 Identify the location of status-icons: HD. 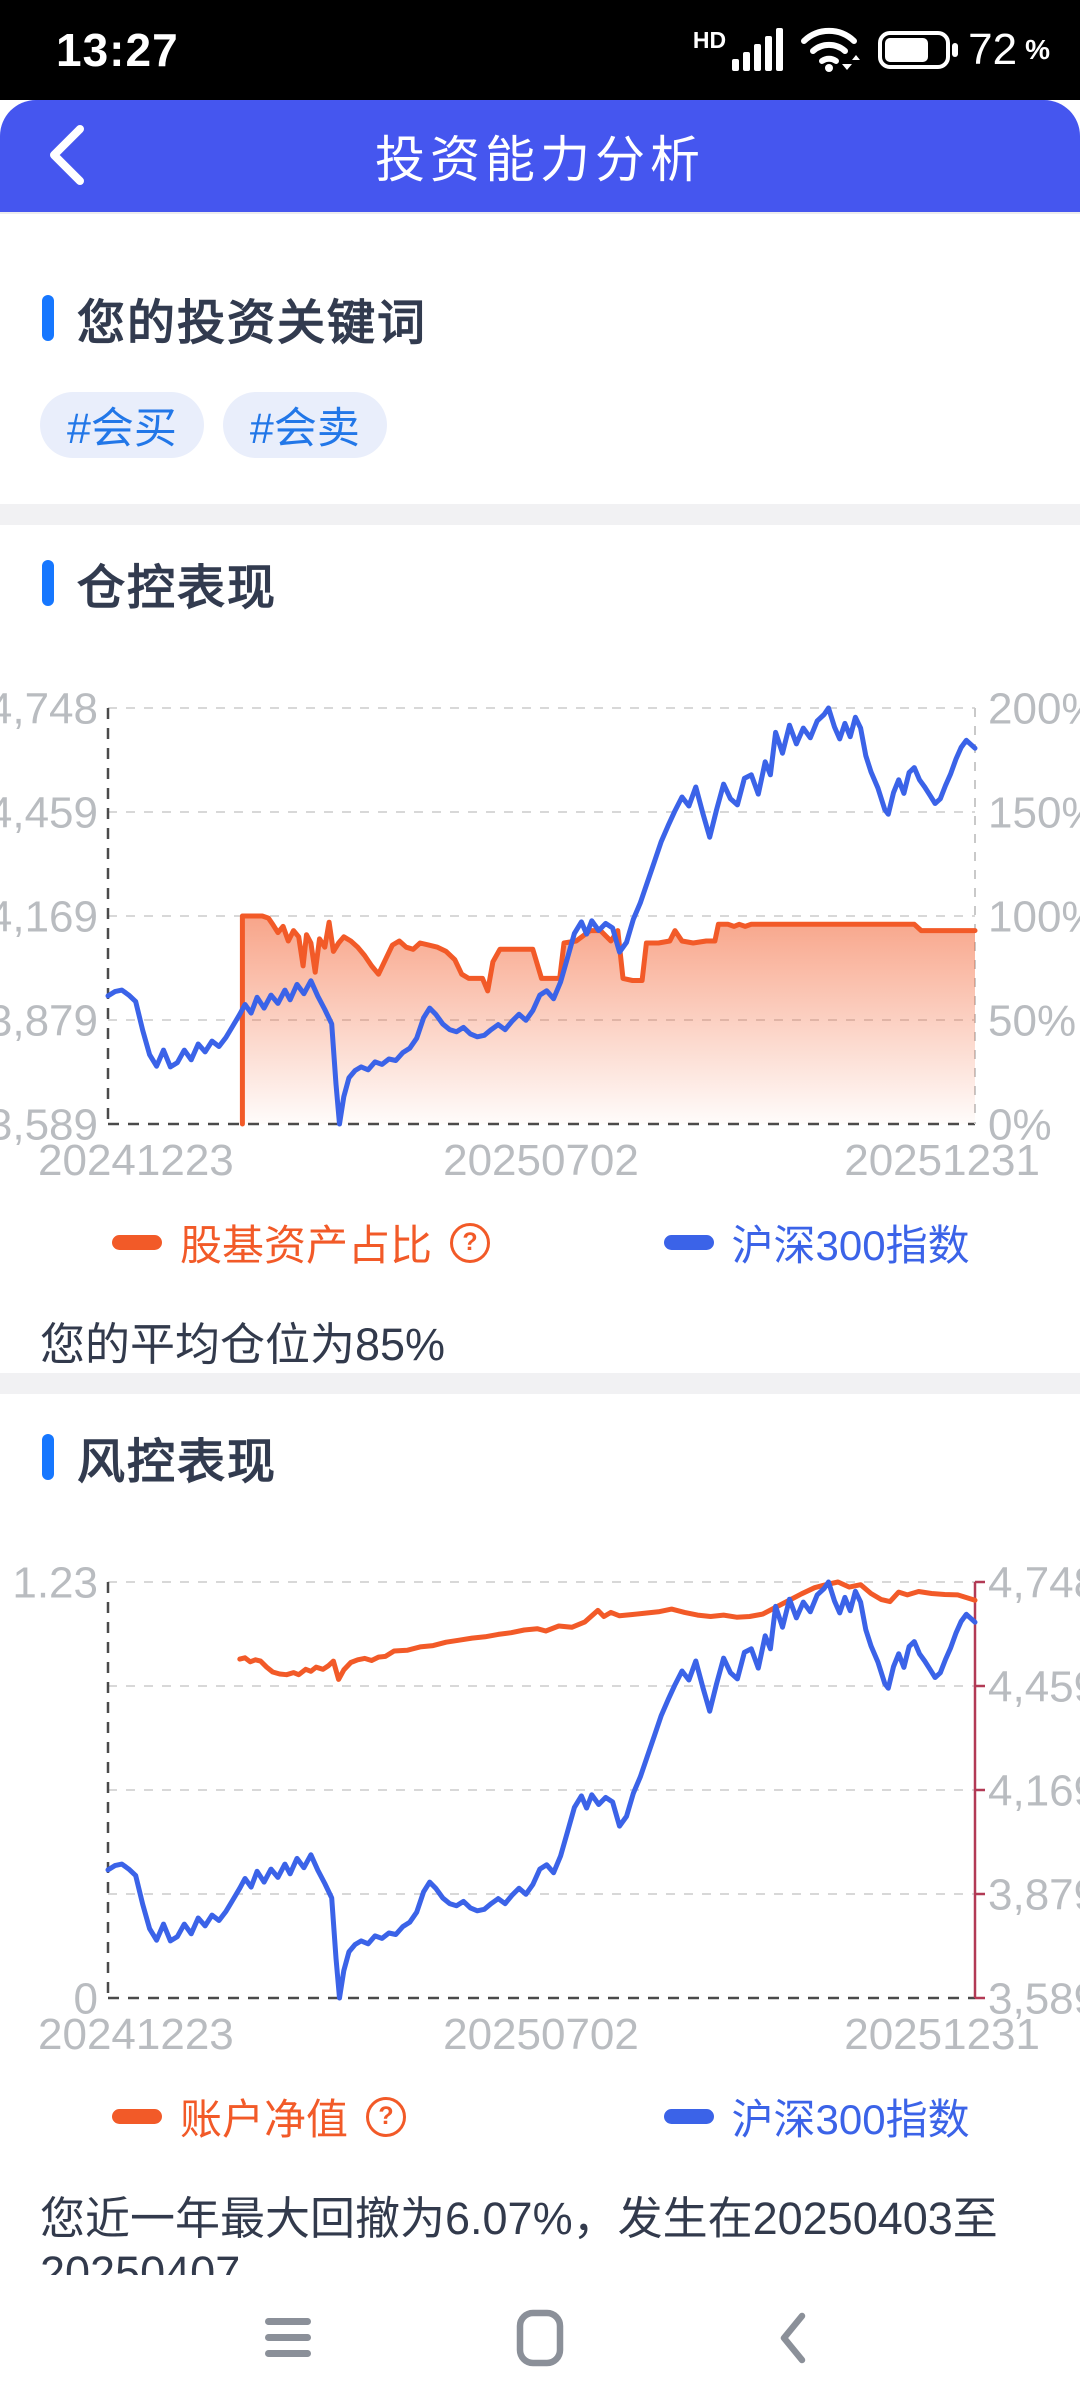
(871, 50).